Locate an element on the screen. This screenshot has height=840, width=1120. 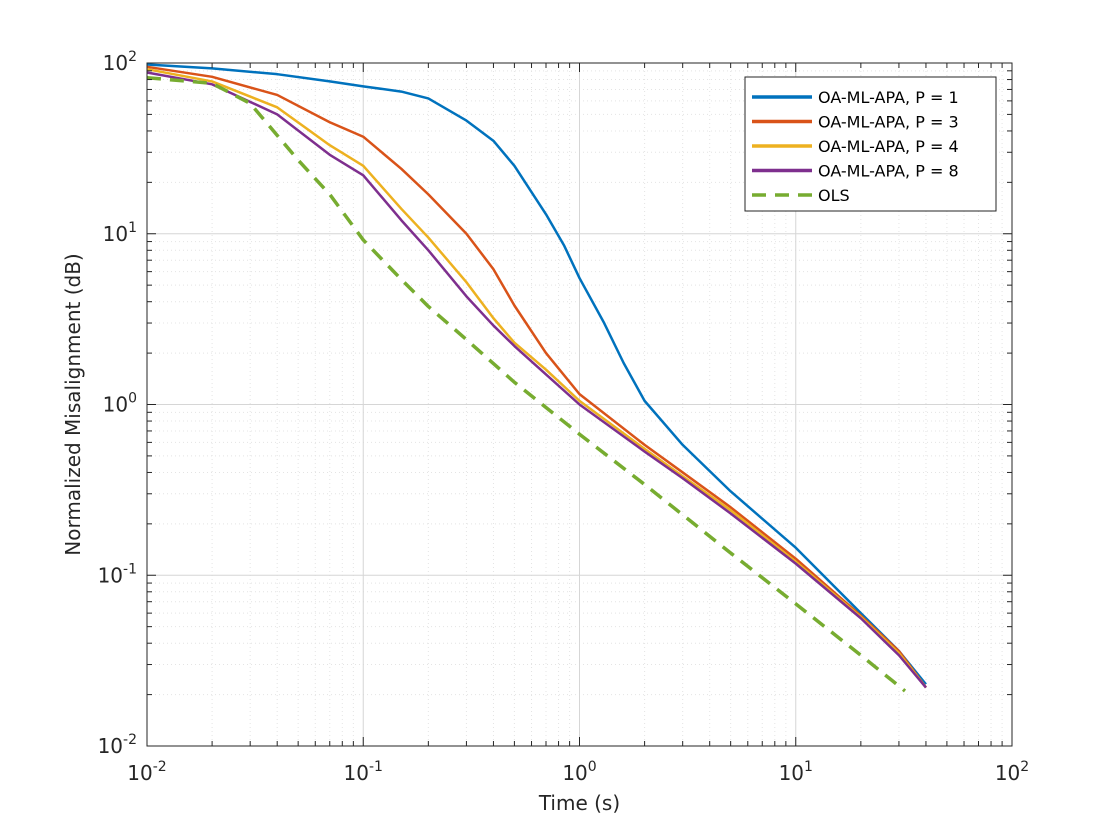
x-tick-label: 10⁰ is located at coordinates (579, 772).